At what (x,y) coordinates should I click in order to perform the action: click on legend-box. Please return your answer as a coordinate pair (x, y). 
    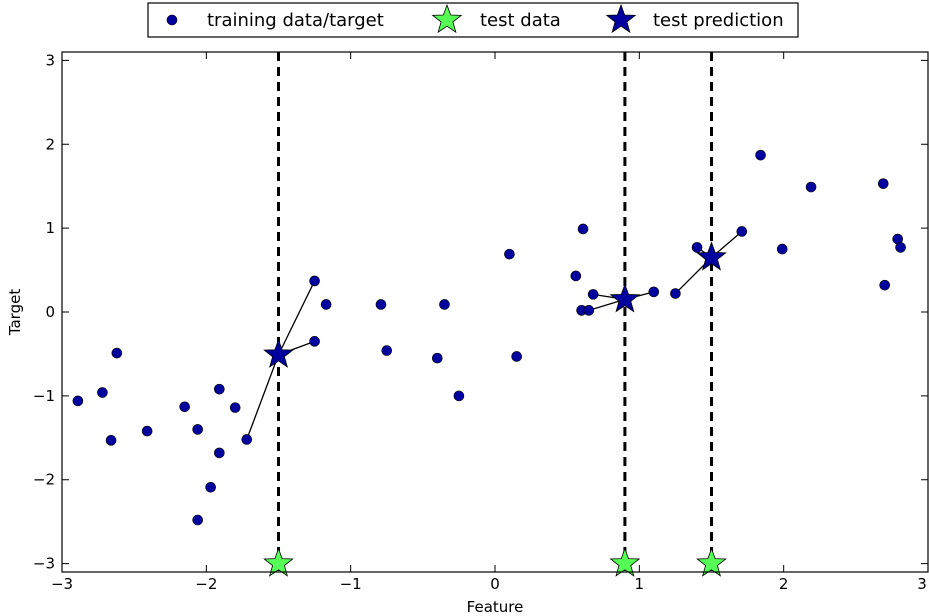
    Looking at the image, I should click on (473, 20).